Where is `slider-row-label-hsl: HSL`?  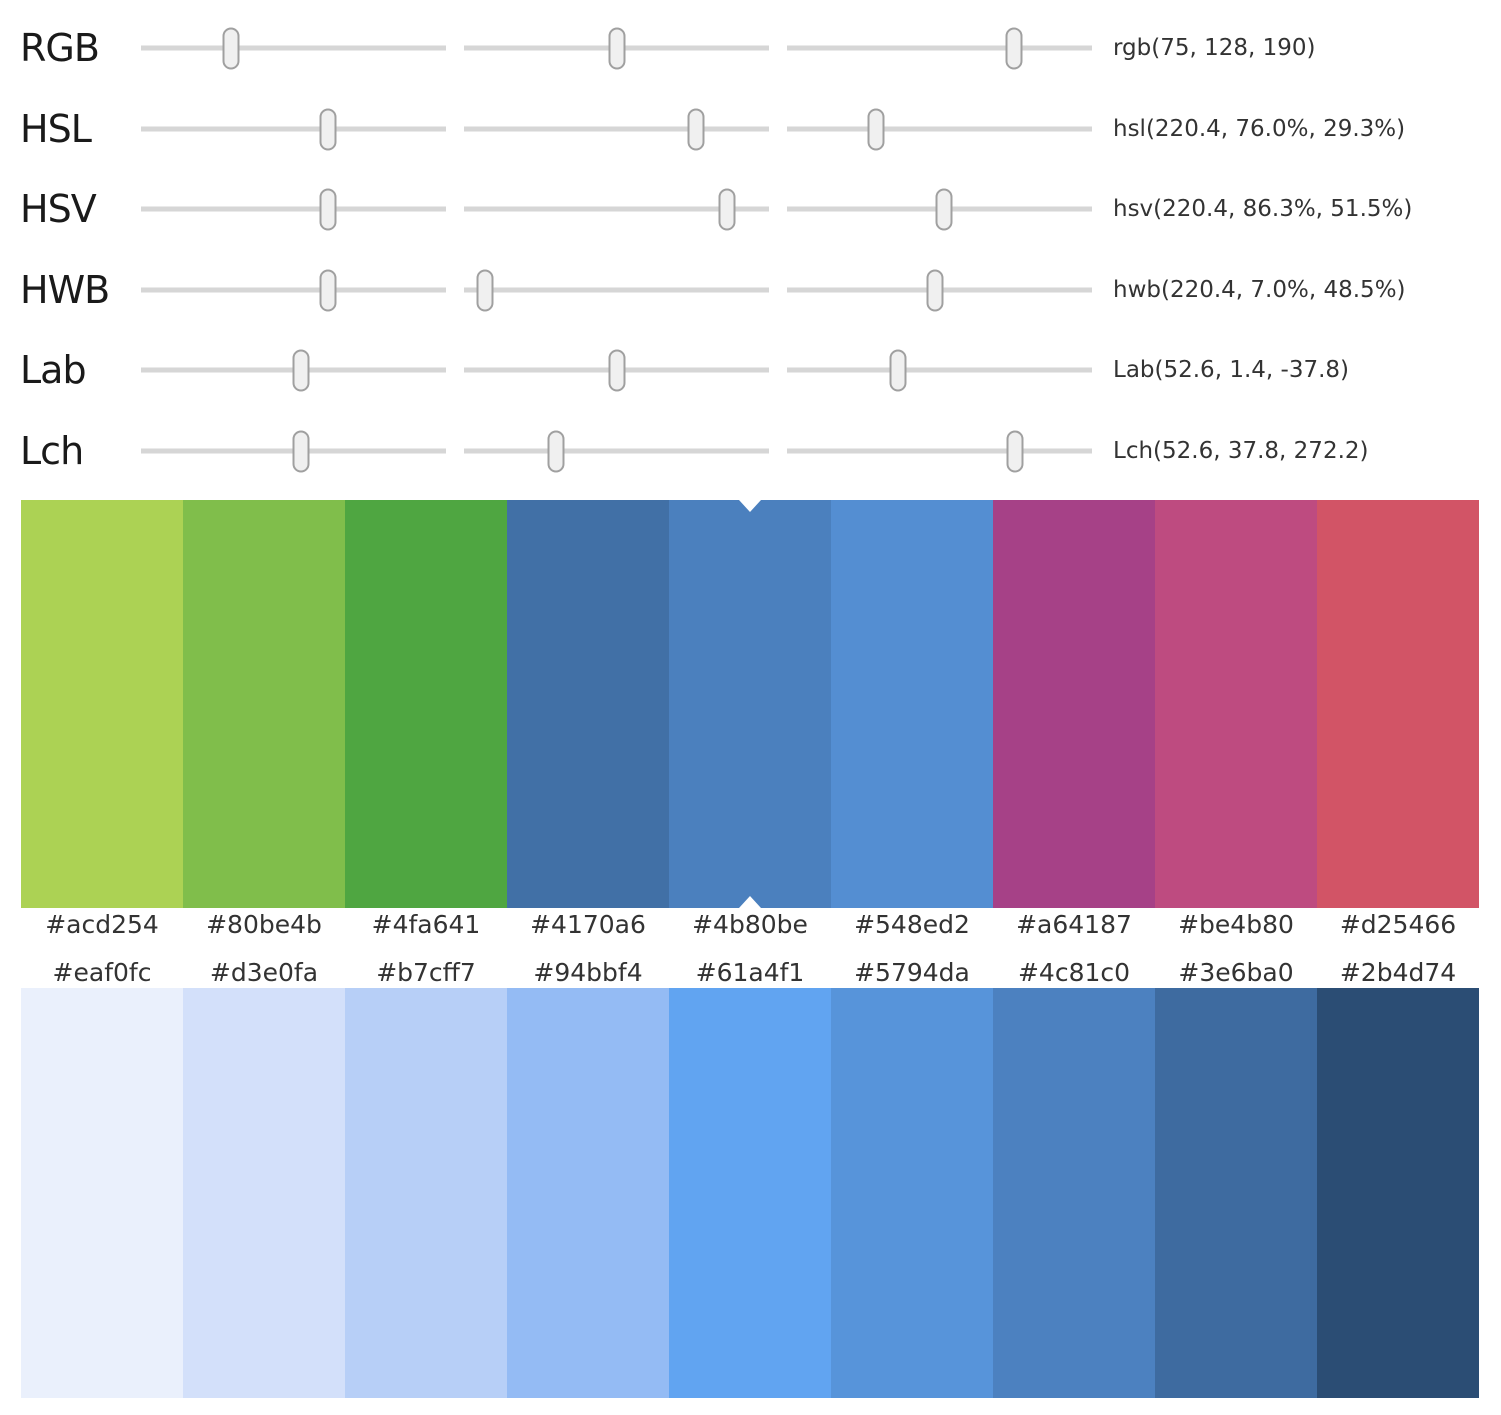 slider-row-label-hsl: HSL is located at coordinates (56, 129).